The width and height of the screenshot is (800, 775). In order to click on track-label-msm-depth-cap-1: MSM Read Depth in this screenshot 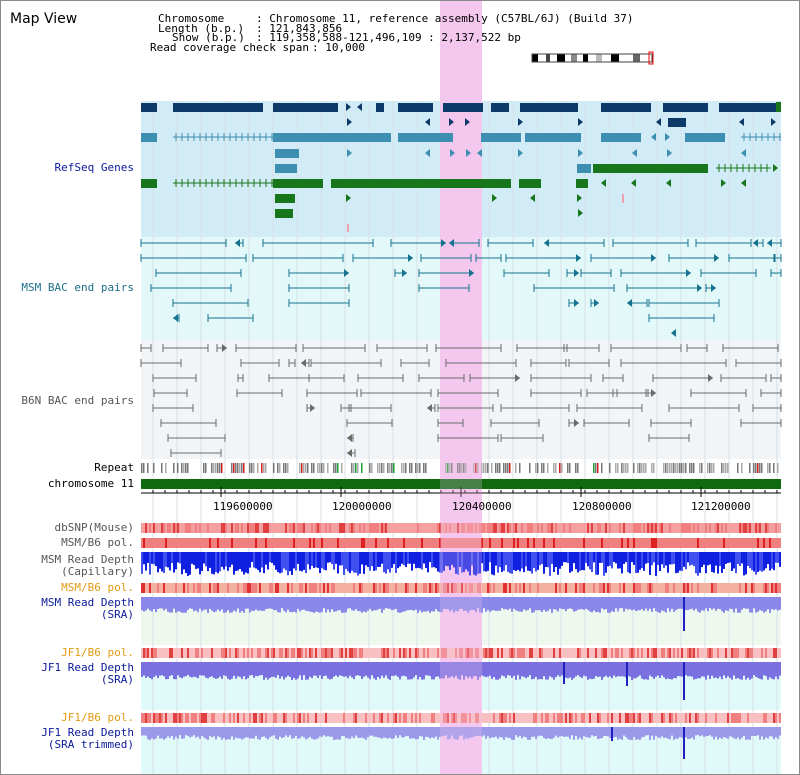, I will do `click(87, 559)`.